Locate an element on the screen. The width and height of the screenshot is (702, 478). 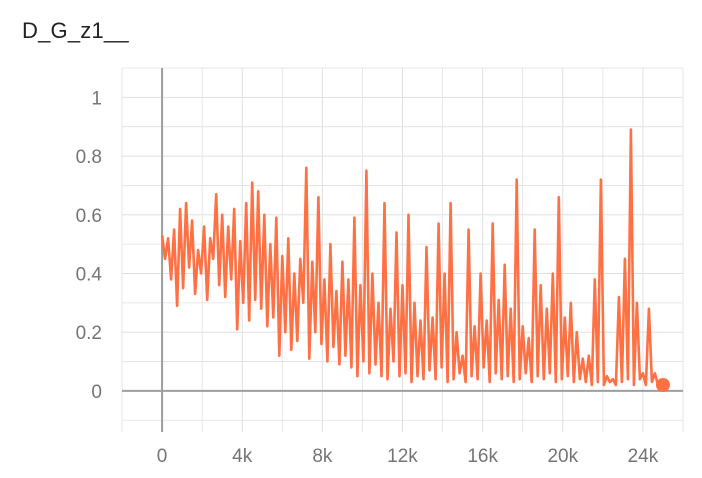
x-tick-label: 16k is located at coordinates (482, 456).